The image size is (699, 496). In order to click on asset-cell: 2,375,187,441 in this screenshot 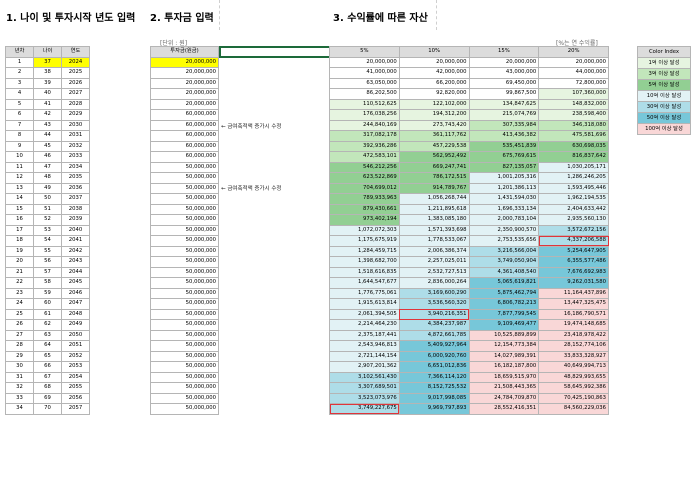, I will do `click(364, 335)`.